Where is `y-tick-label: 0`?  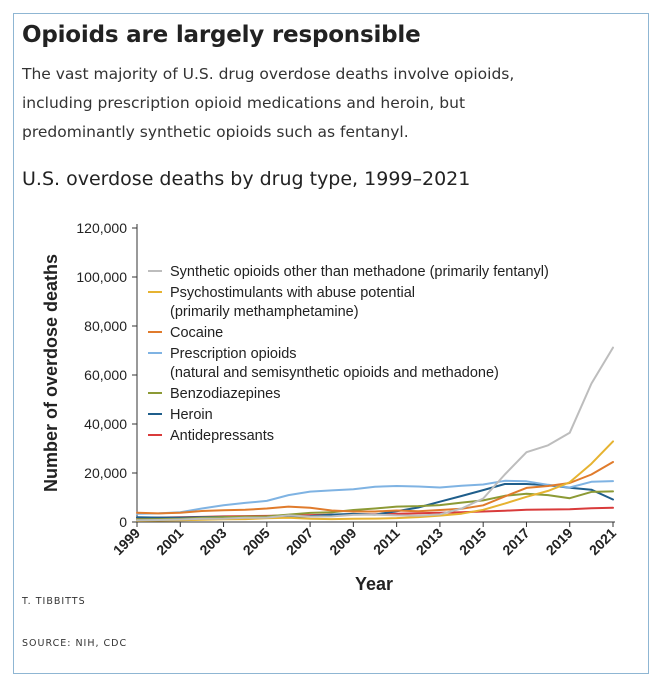 y-tick-label: 0 is located at coordinates (123, 522).